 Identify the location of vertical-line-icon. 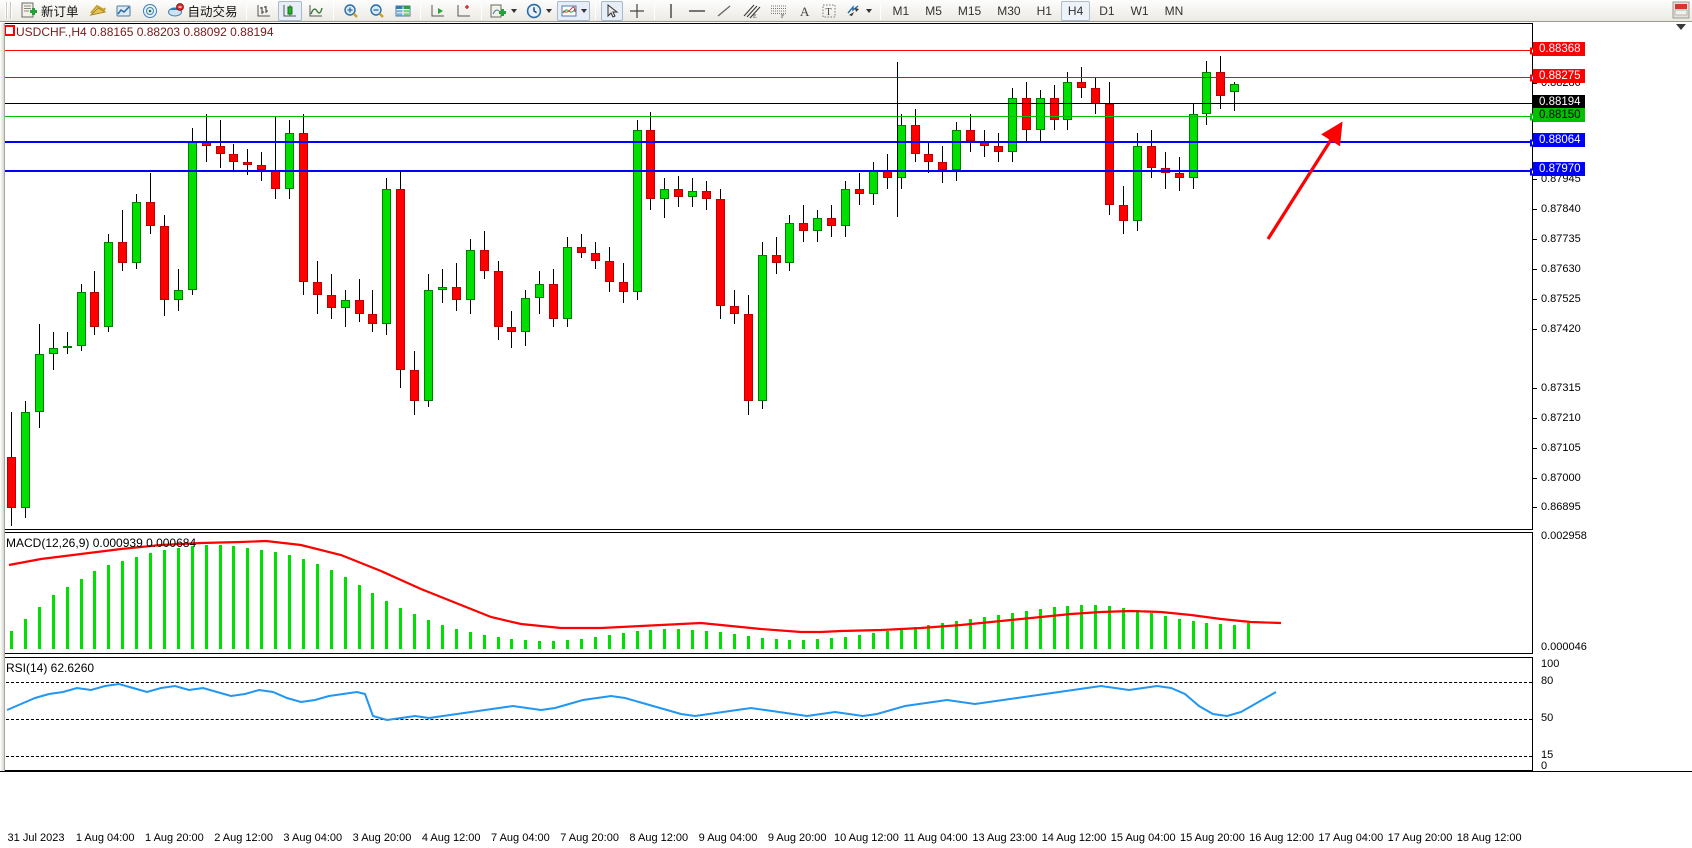
(670, 10).